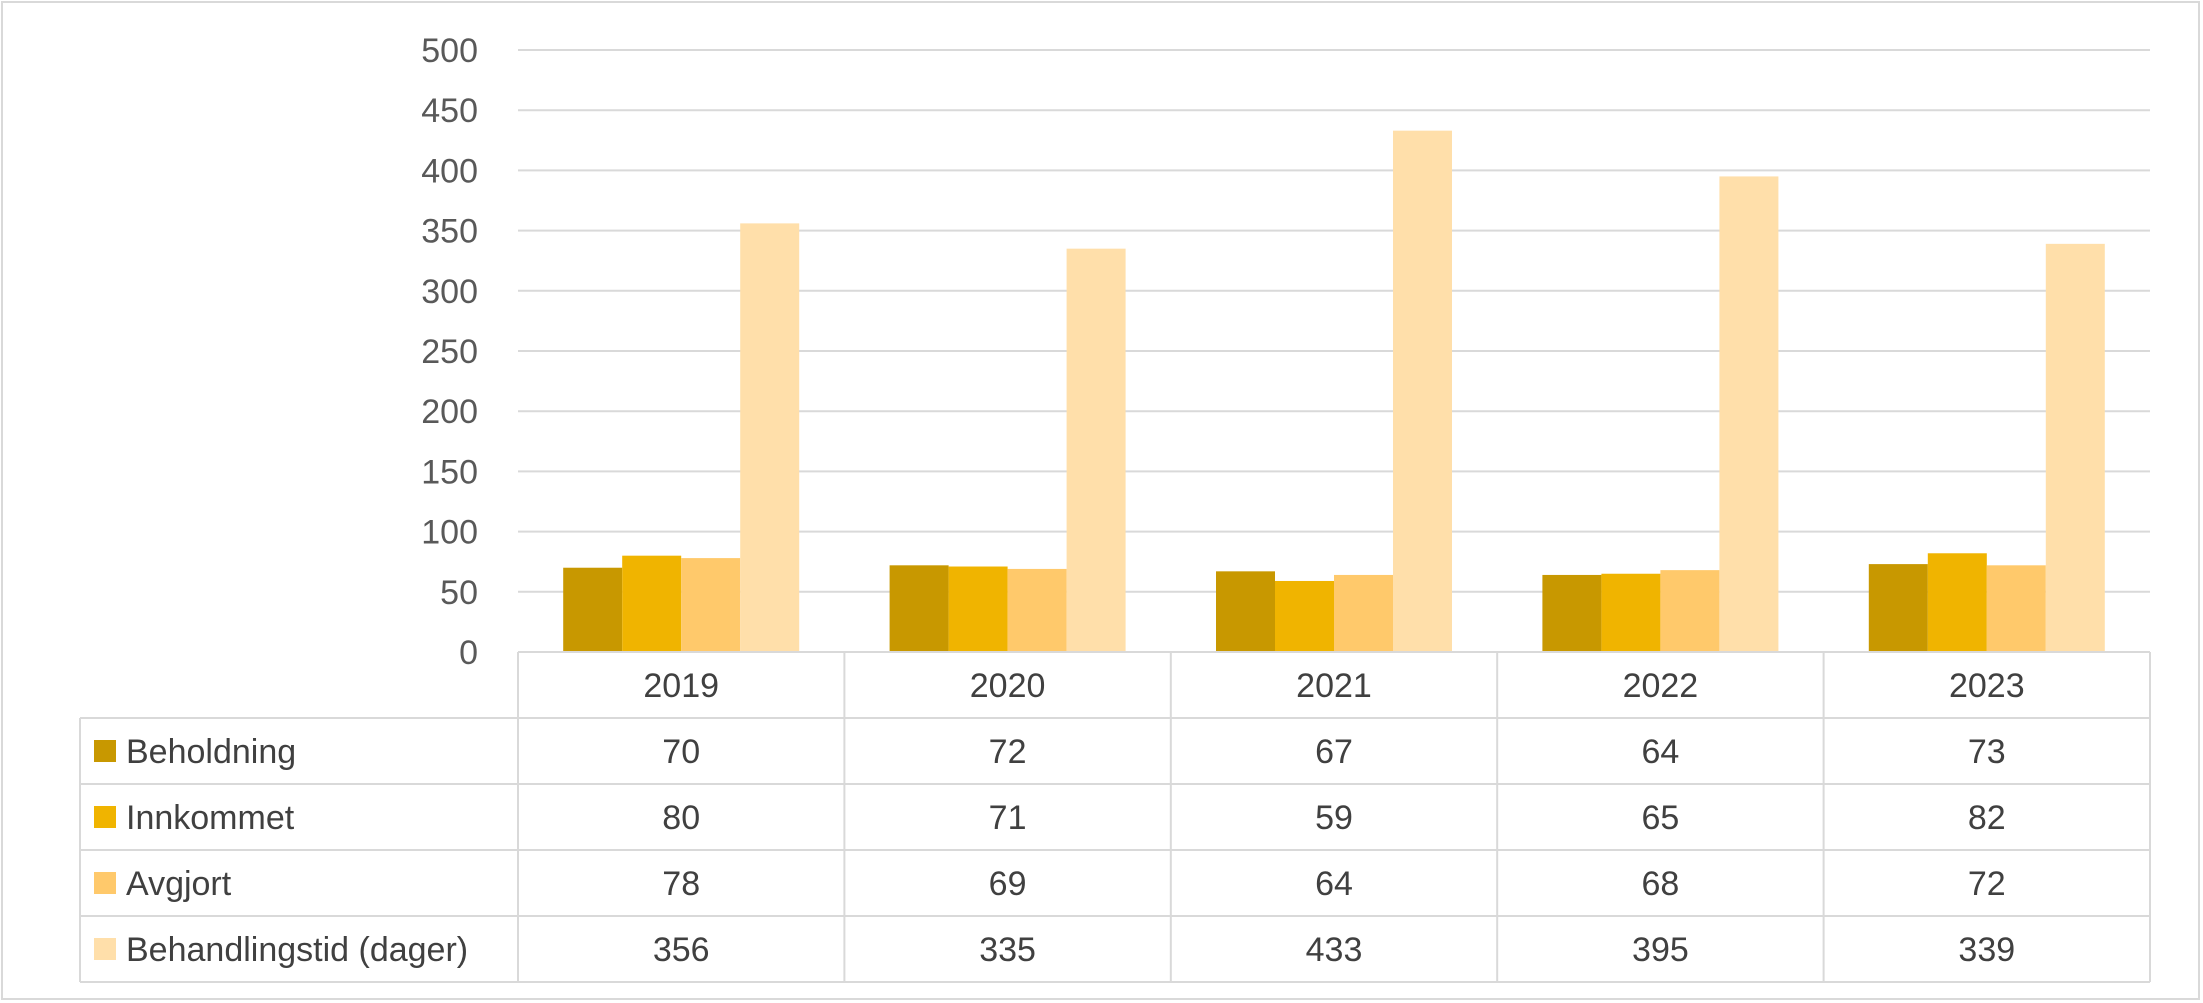 The height and width of the screenshot is (1003, 2203). I want to click on y-tick-label: 250, so click(449, 352).